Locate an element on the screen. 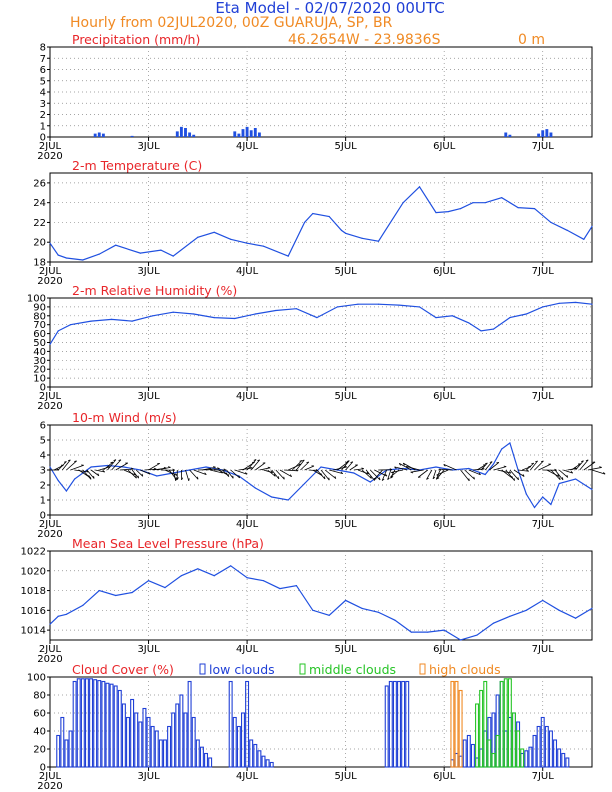 This screenshot has width=612, height=792. chart-title: Eta Model - 02/07/2020 00UTC is located at coordinates (329, 8).